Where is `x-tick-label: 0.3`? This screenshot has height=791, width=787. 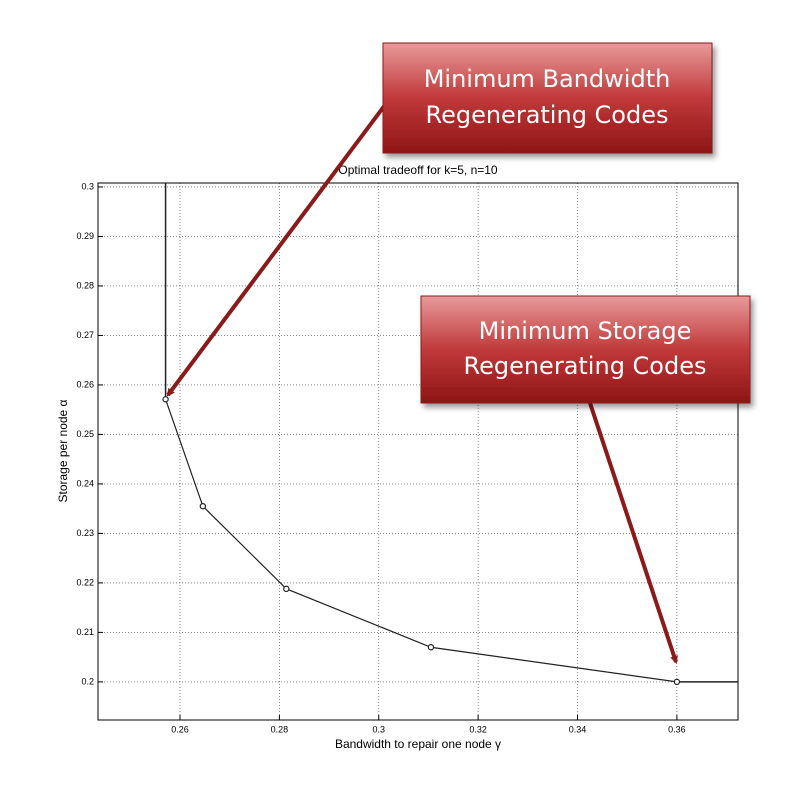
x-tick-label: 0.3 is located at coordinates (378, 729).